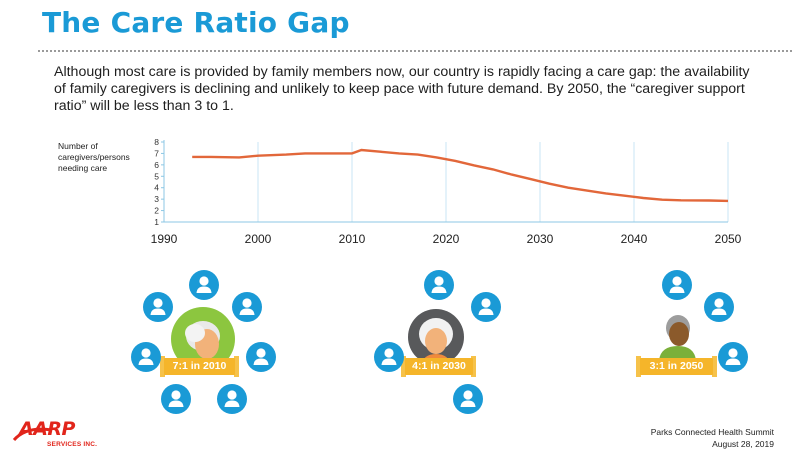 The image size is (792, 462). What do you see at coordinates (540, 239) in the screenshot?
I see `x-tick-label: 2030` at bounding box center [540, 239].